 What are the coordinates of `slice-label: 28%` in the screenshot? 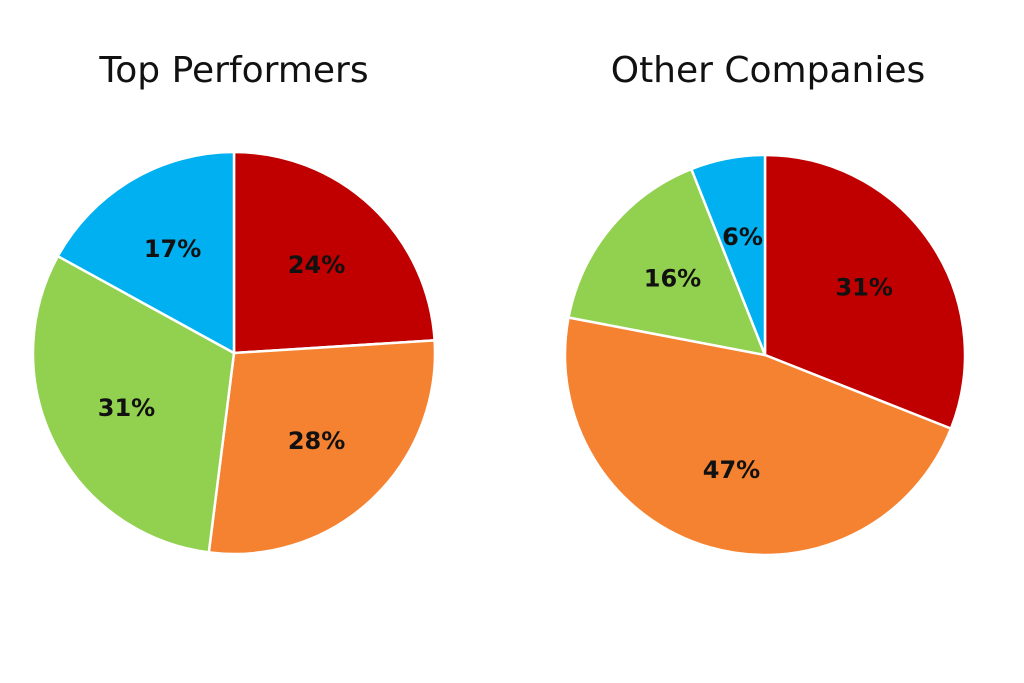 It's located at (316, 441).